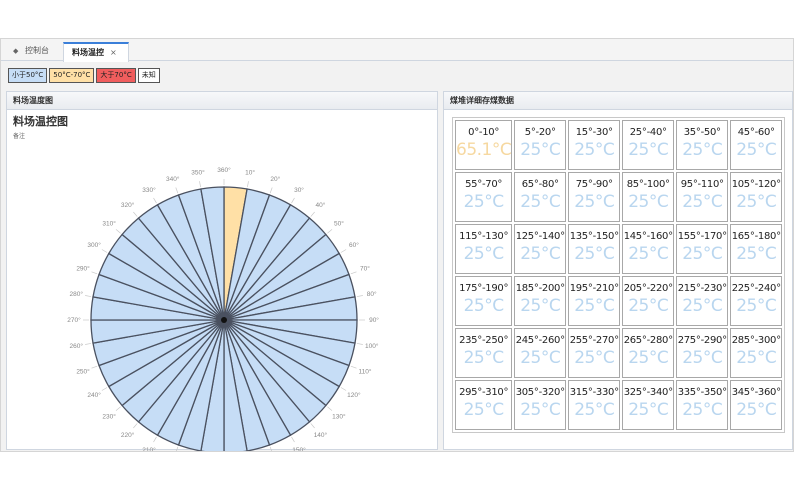 The image size is (800, 500). What do you see at coordinates (702, 353) in the screenshot?
I see `coal-pile-cell: 275°-290° 25°C` at bounding box center [702, 353].